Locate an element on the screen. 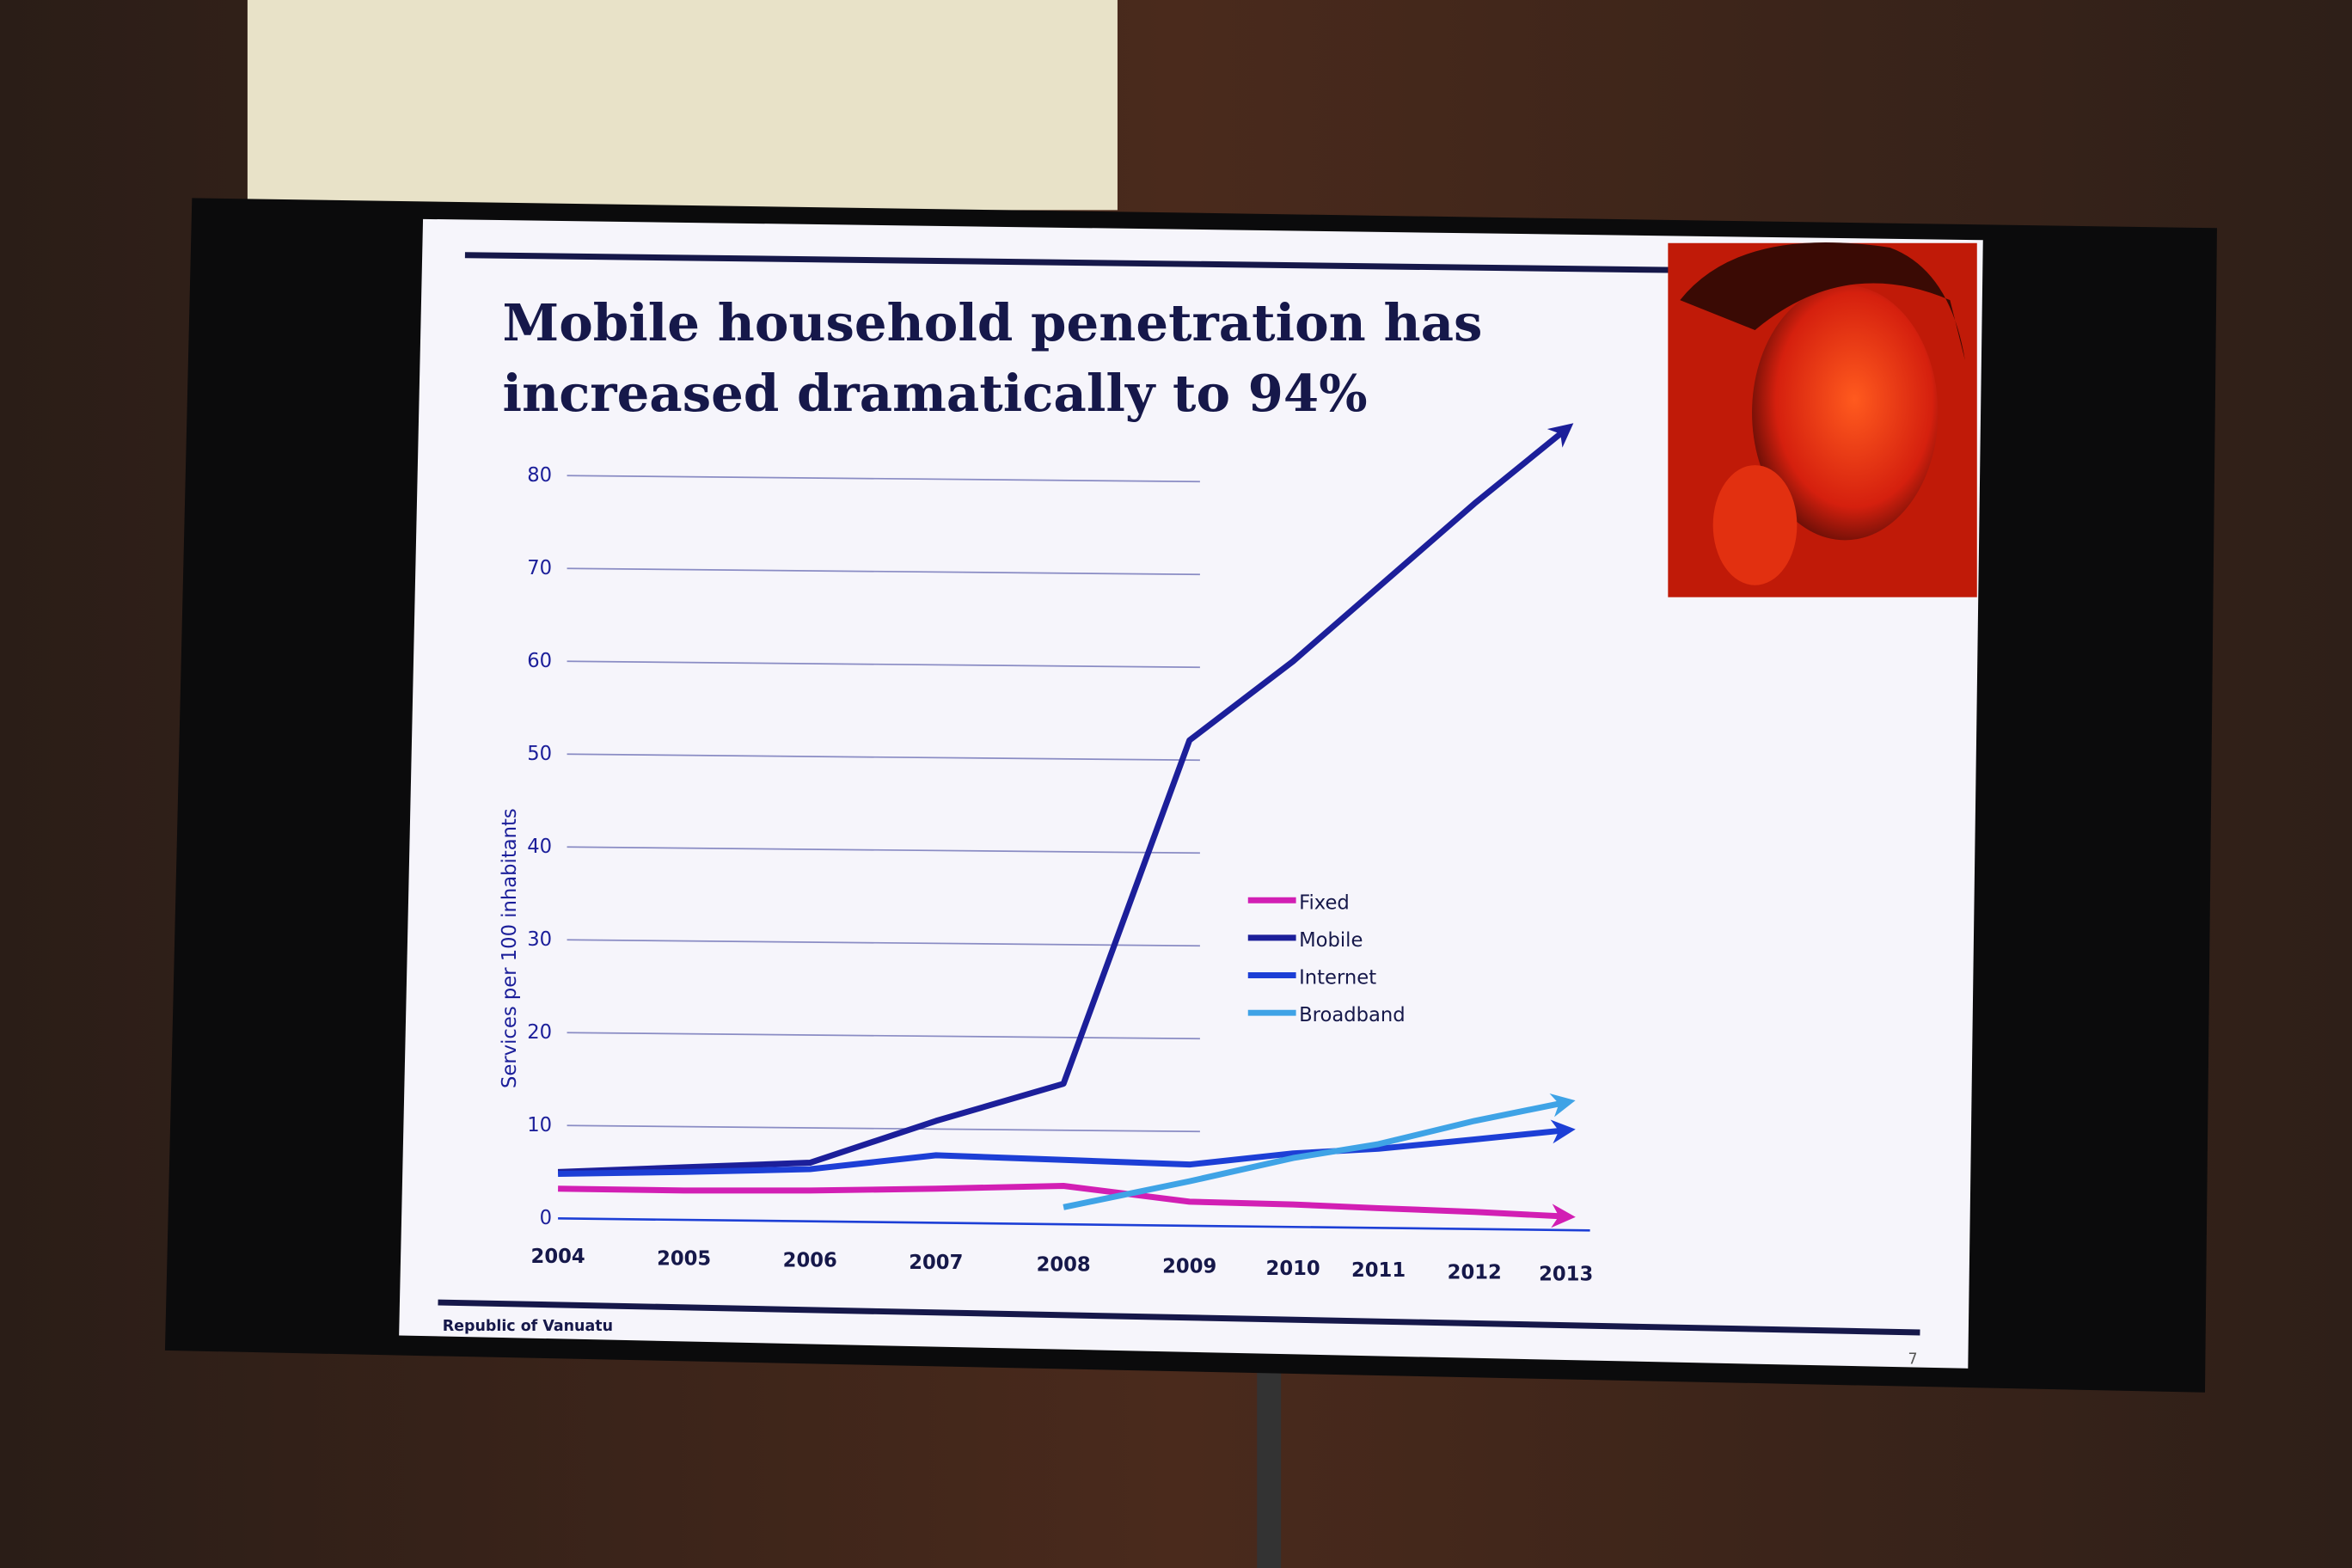 The image size is (2352, 1568). y-tick-label: 20 is located at coordinates (539, 1032).